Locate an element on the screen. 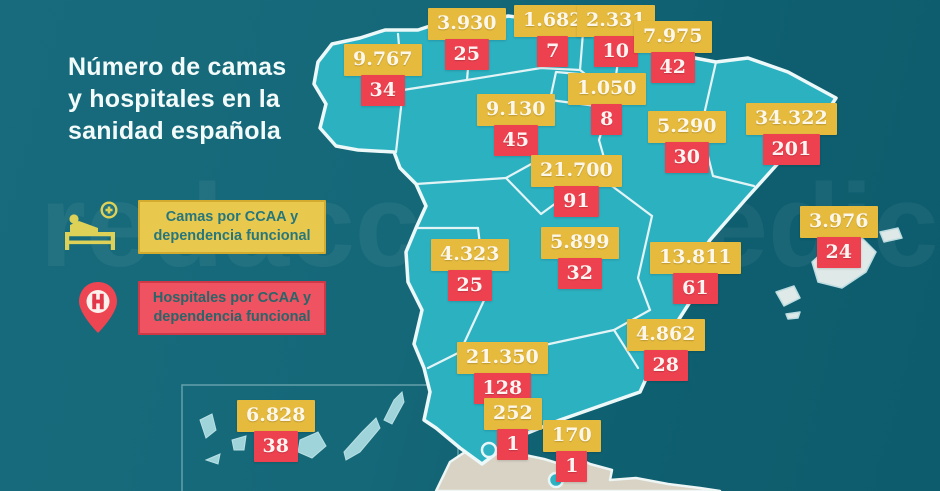  region-label-castilla-y-leon: 9.130 45 is located at coordinates (516, 125).